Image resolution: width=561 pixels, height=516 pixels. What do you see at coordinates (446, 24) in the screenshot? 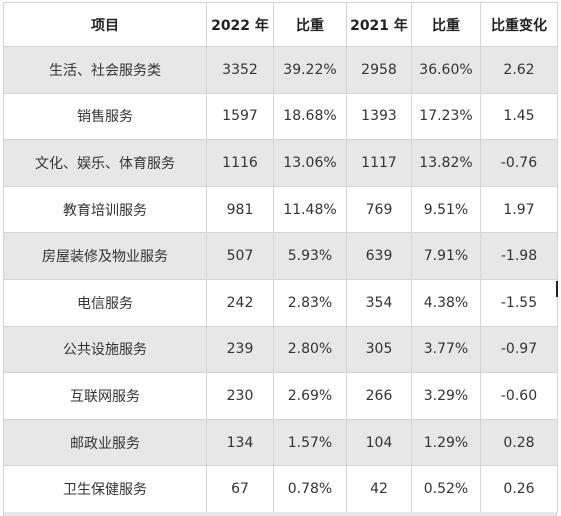
I see `header-share-2021: 比重` at bounding box center [446, 24].